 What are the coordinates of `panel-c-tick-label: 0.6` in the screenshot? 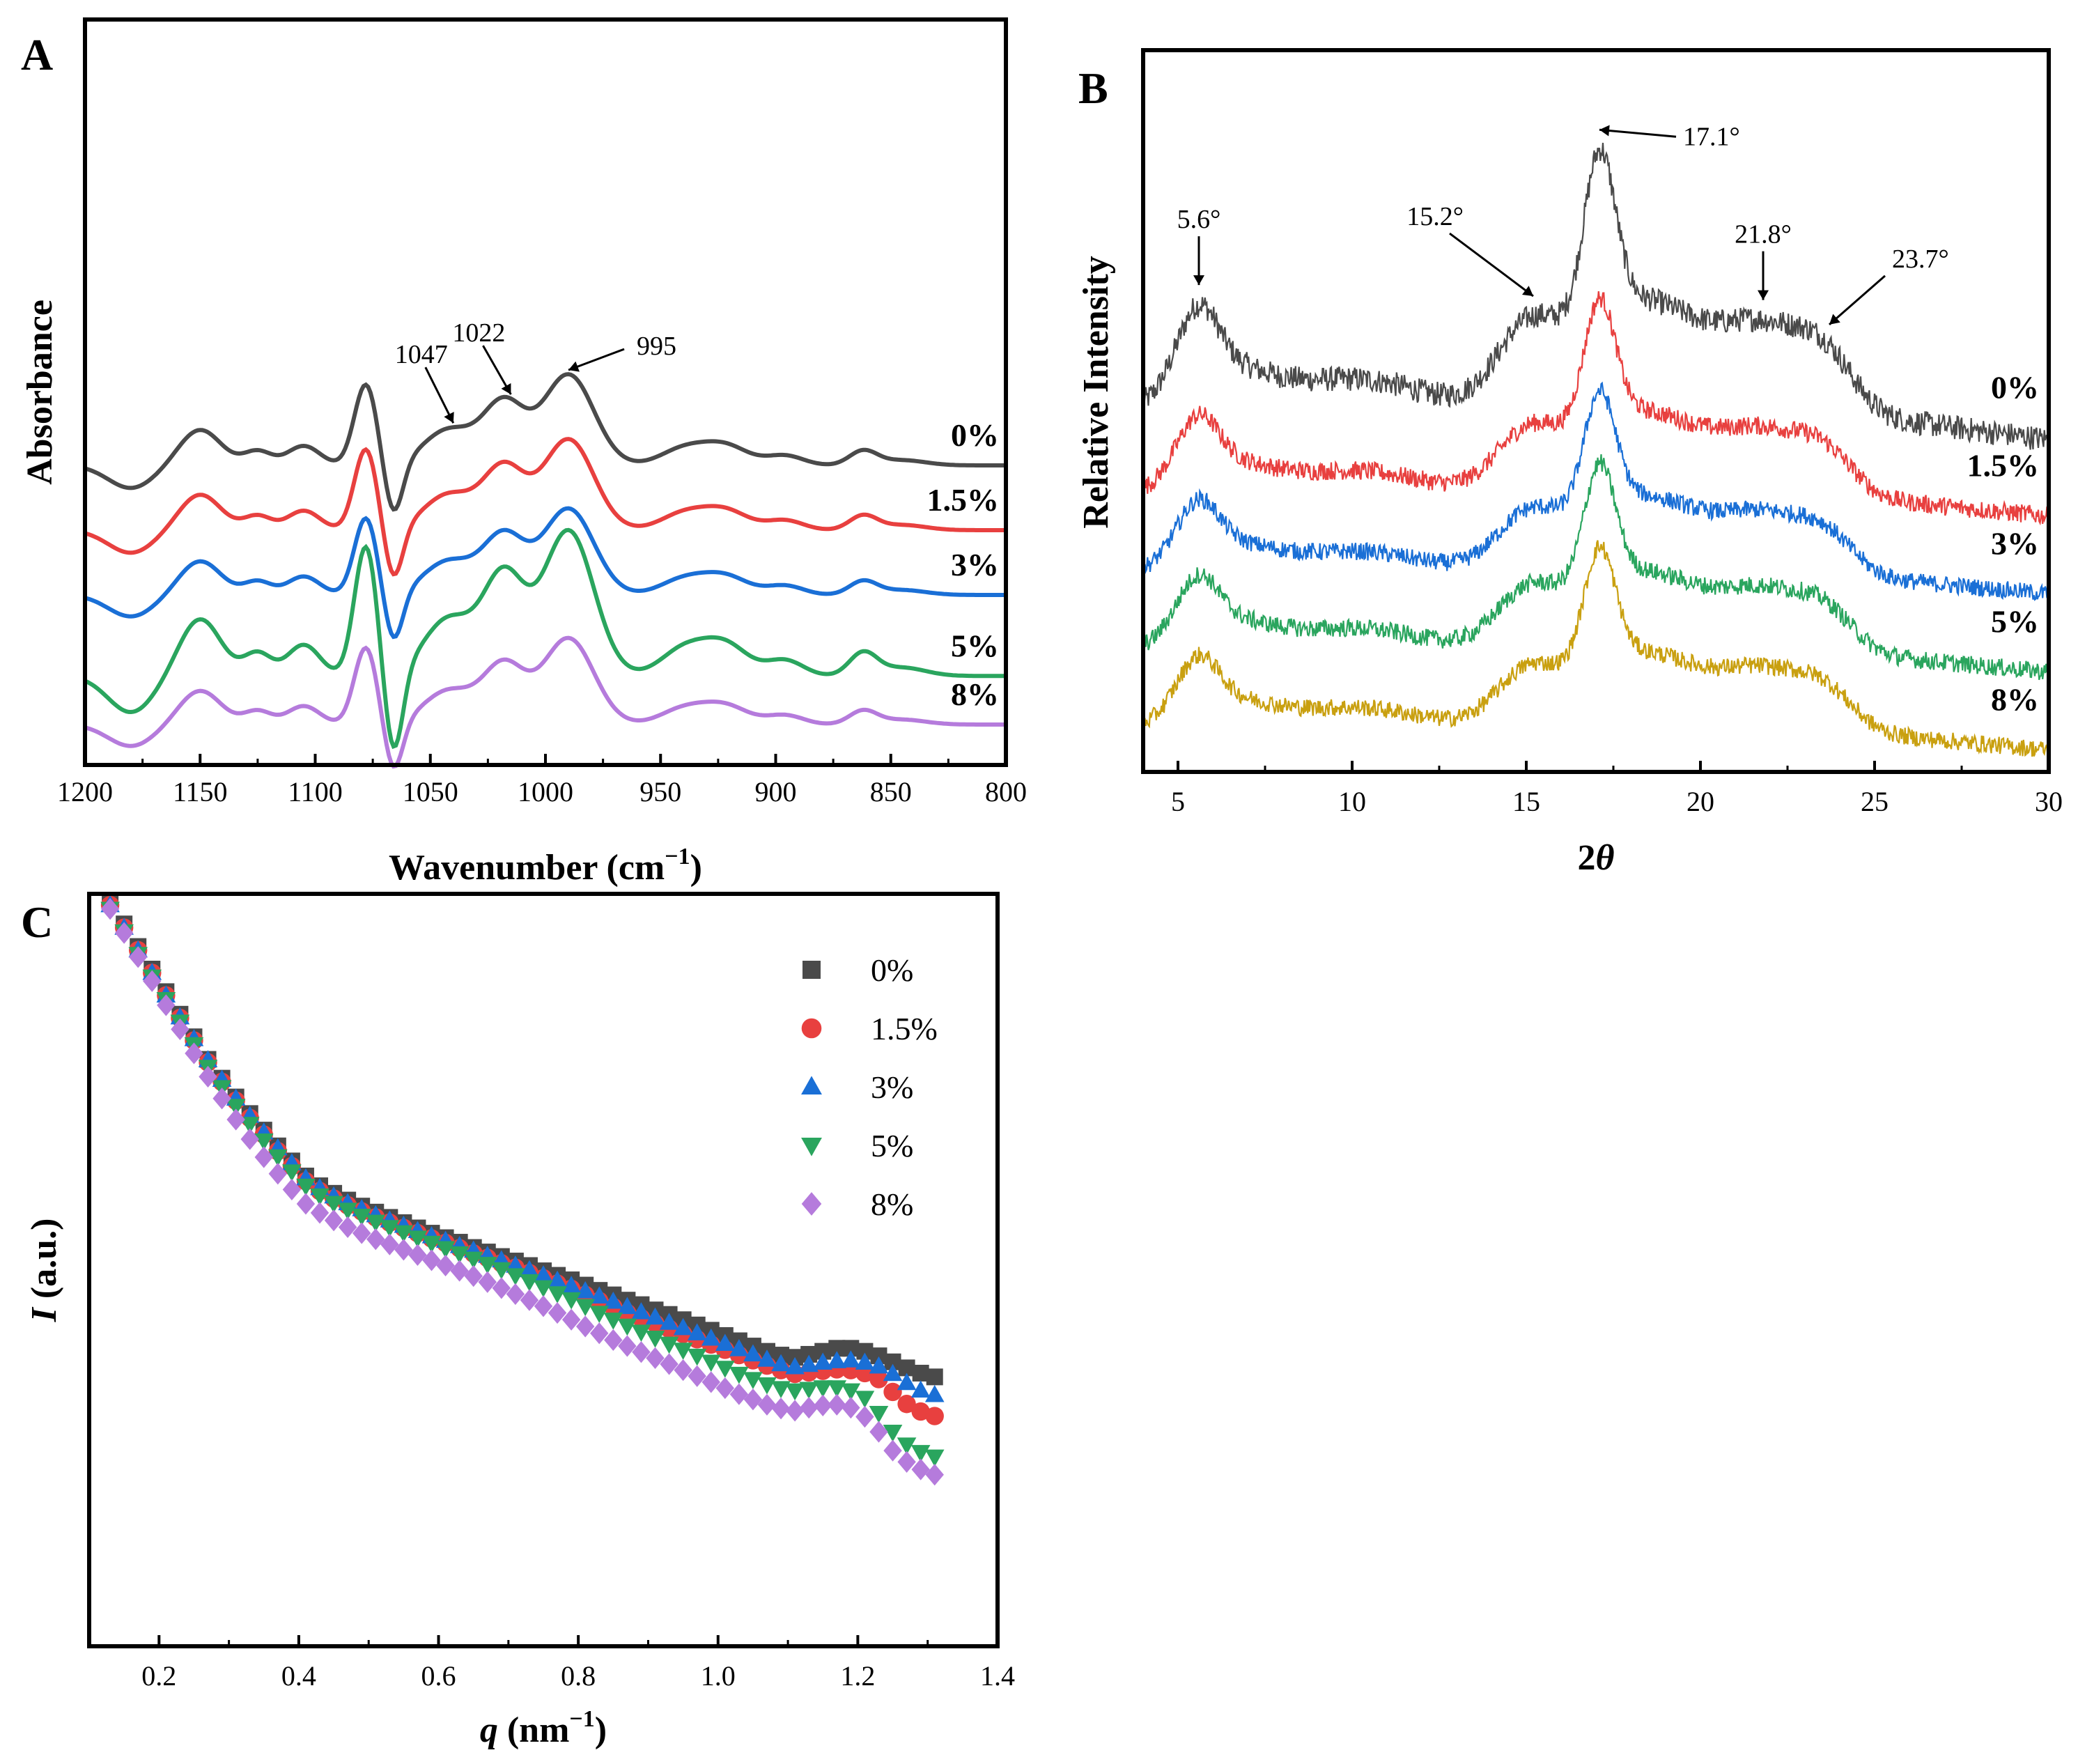 It's located at (438, 1676).